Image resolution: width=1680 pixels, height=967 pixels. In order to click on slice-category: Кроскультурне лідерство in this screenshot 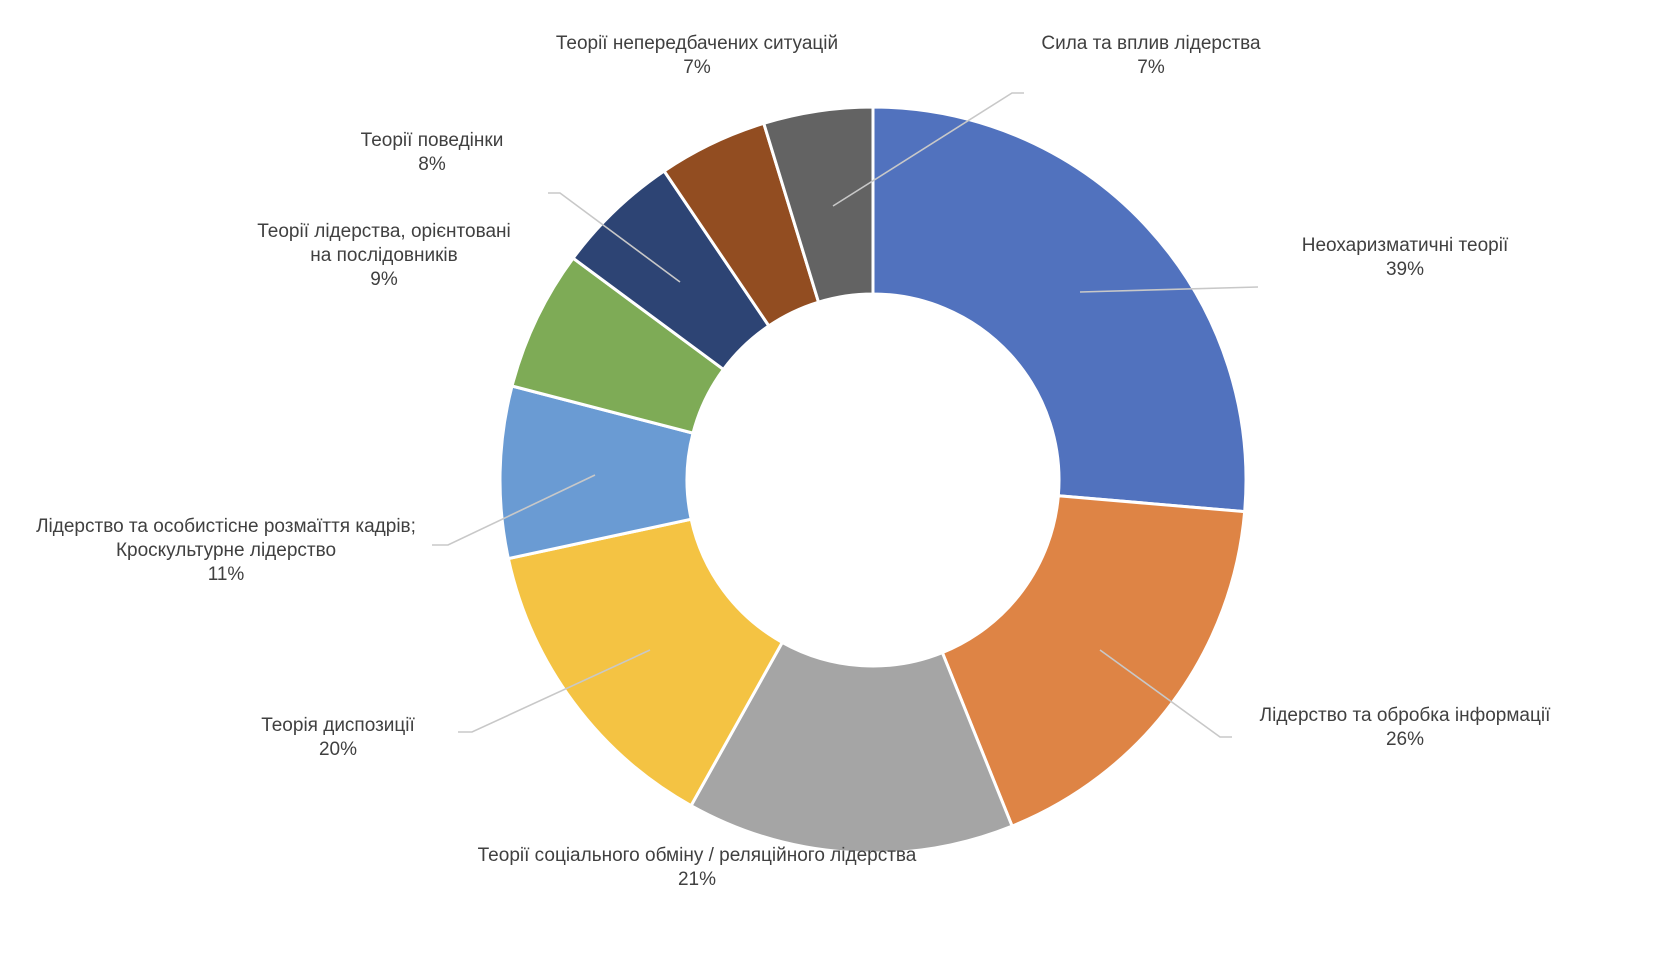, I will do `click(226, 550)`.